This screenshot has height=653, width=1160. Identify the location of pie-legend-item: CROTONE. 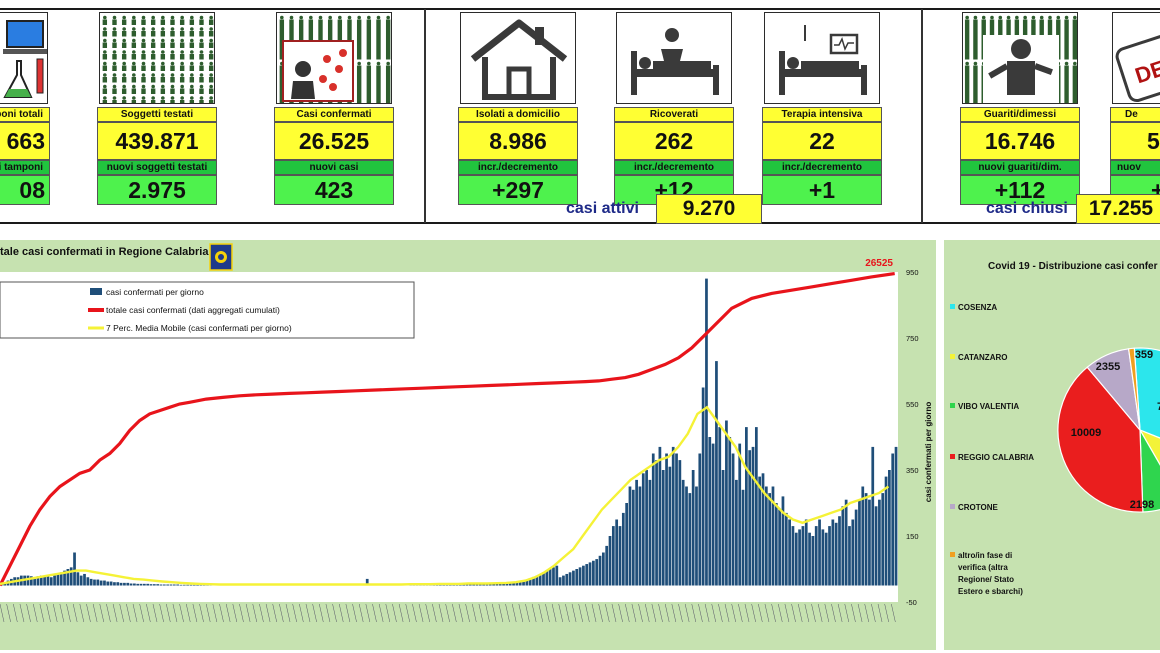
(974, 507).